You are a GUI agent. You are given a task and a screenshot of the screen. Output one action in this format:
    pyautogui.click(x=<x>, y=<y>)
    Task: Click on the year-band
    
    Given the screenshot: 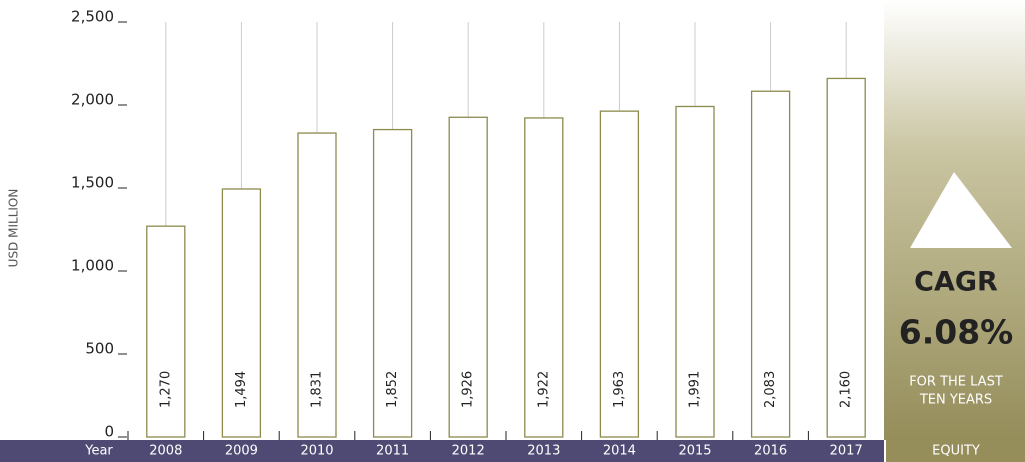 What is the action you would take?
    pyautogui.click(x=442, y=451)
    